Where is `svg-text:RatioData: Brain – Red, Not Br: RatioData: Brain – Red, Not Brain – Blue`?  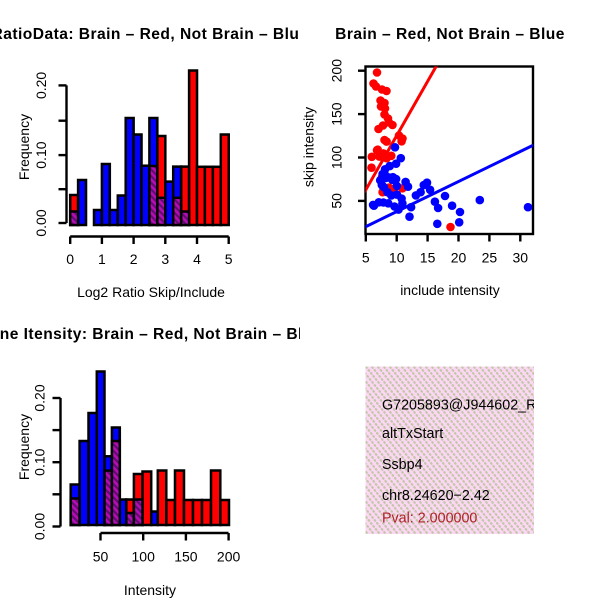 svg-text:RatioData: Brain – Red, Not Br: RatioData: Brain – Red, Not Brain – Blue is located at coordinates (154, 34).